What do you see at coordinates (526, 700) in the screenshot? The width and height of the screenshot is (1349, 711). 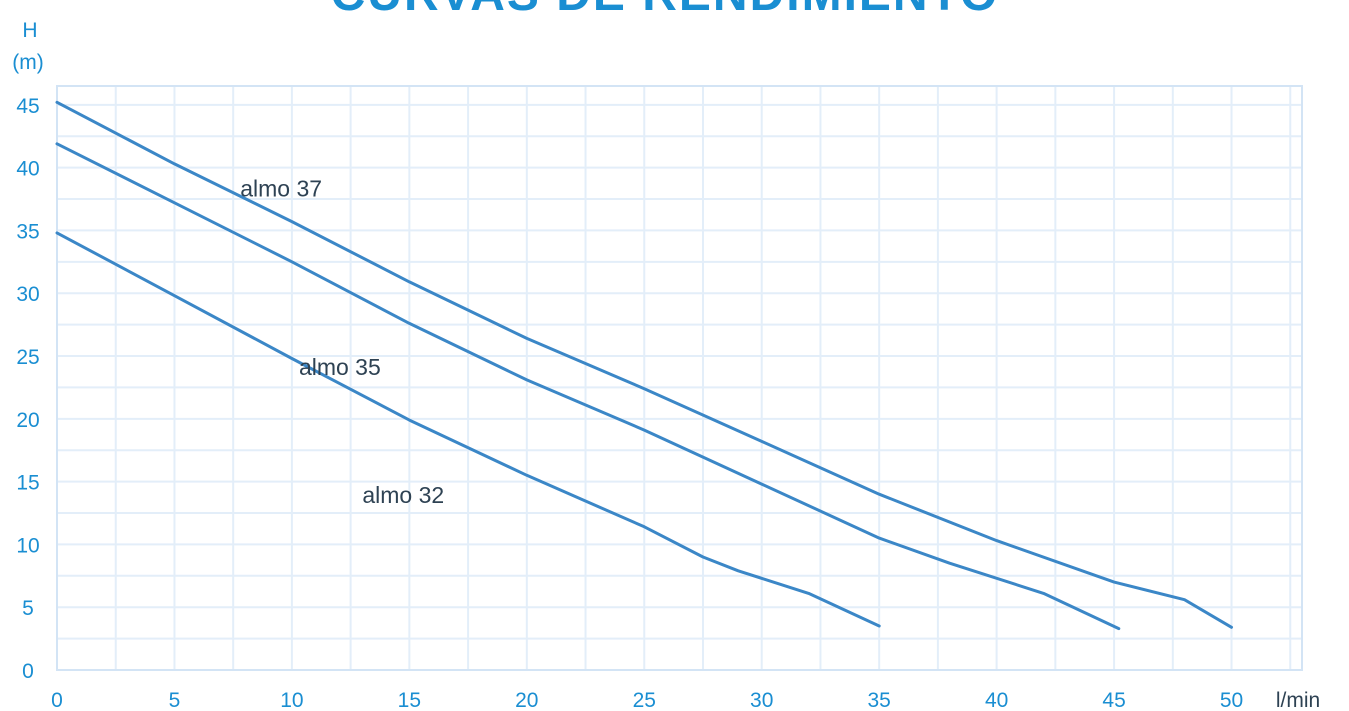 I see `x-tick-label: 20` at bounding box center [526, 700].